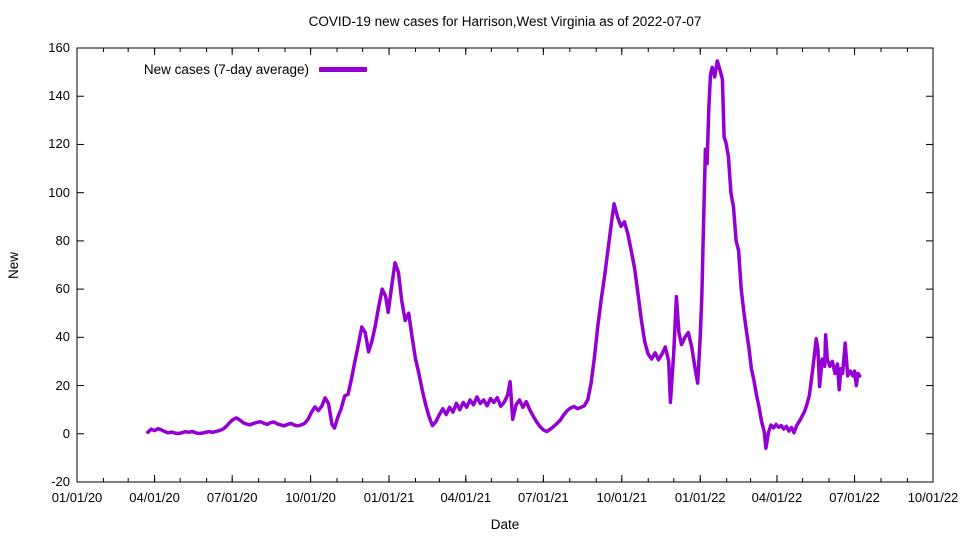 The height and width of the screenshot is (540, 960). I want to click on y-tick-label: 80, so click(62, 240).